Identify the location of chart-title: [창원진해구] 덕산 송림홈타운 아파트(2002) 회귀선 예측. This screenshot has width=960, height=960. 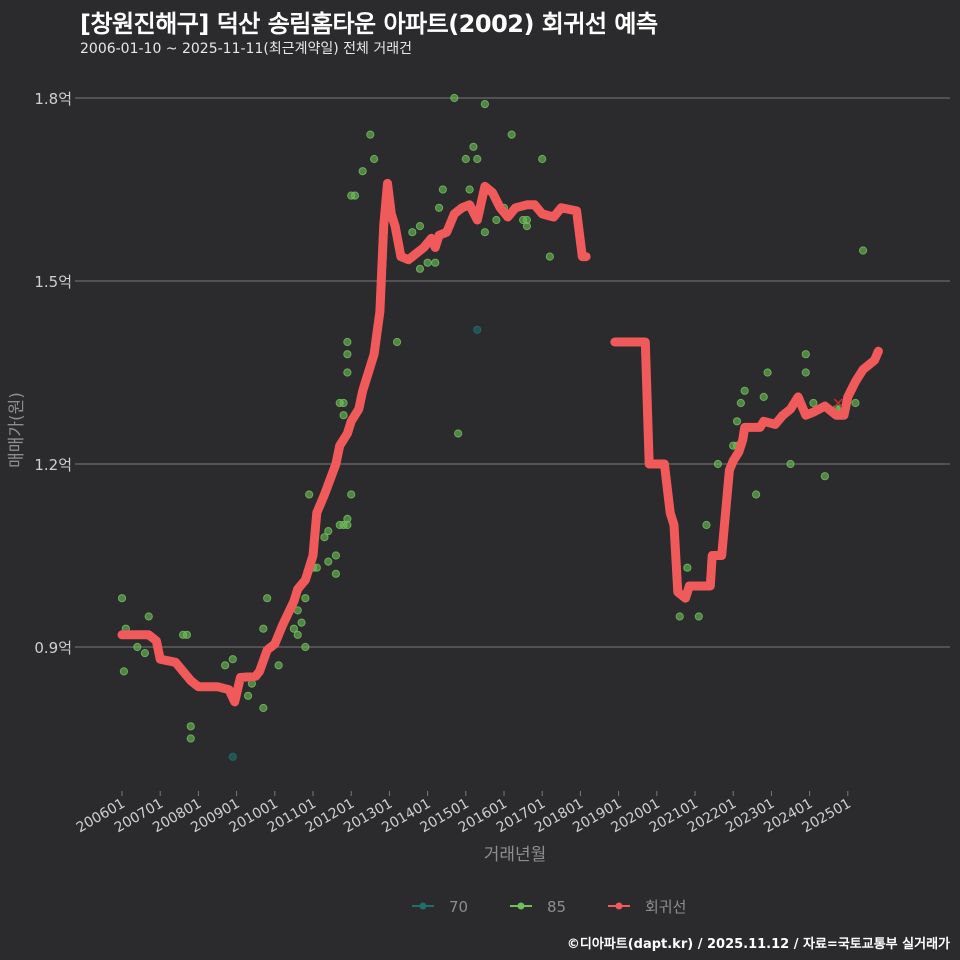
(369, 24).